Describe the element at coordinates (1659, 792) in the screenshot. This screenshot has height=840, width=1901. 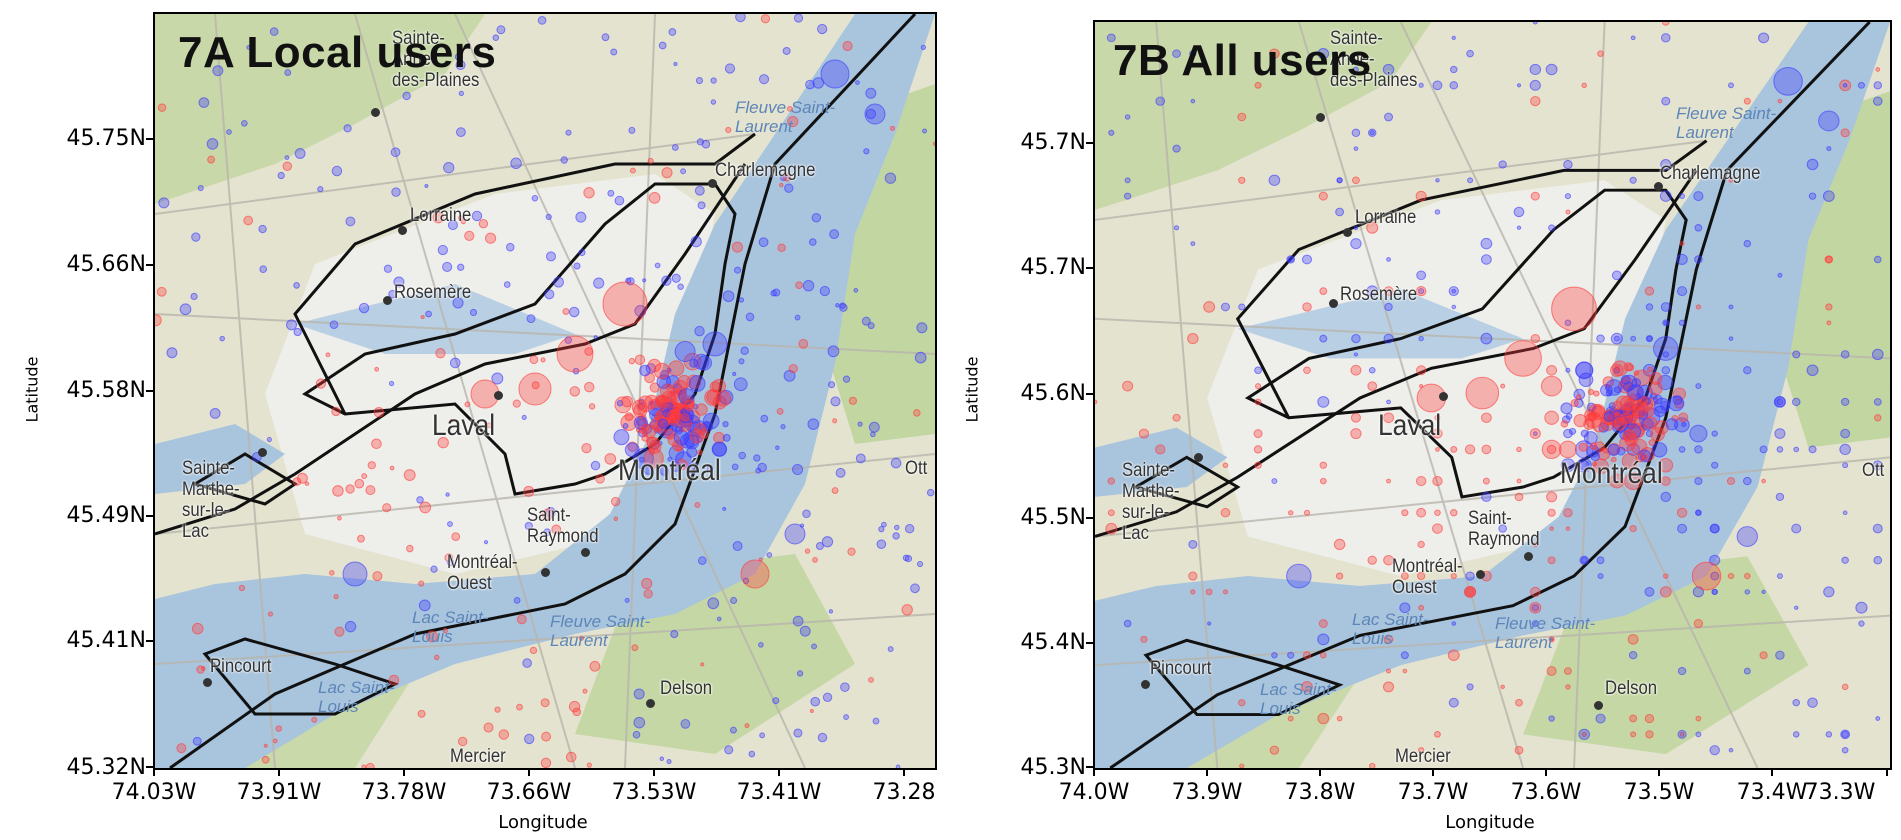
I see `x-tick-label: 73.5W` at that location.